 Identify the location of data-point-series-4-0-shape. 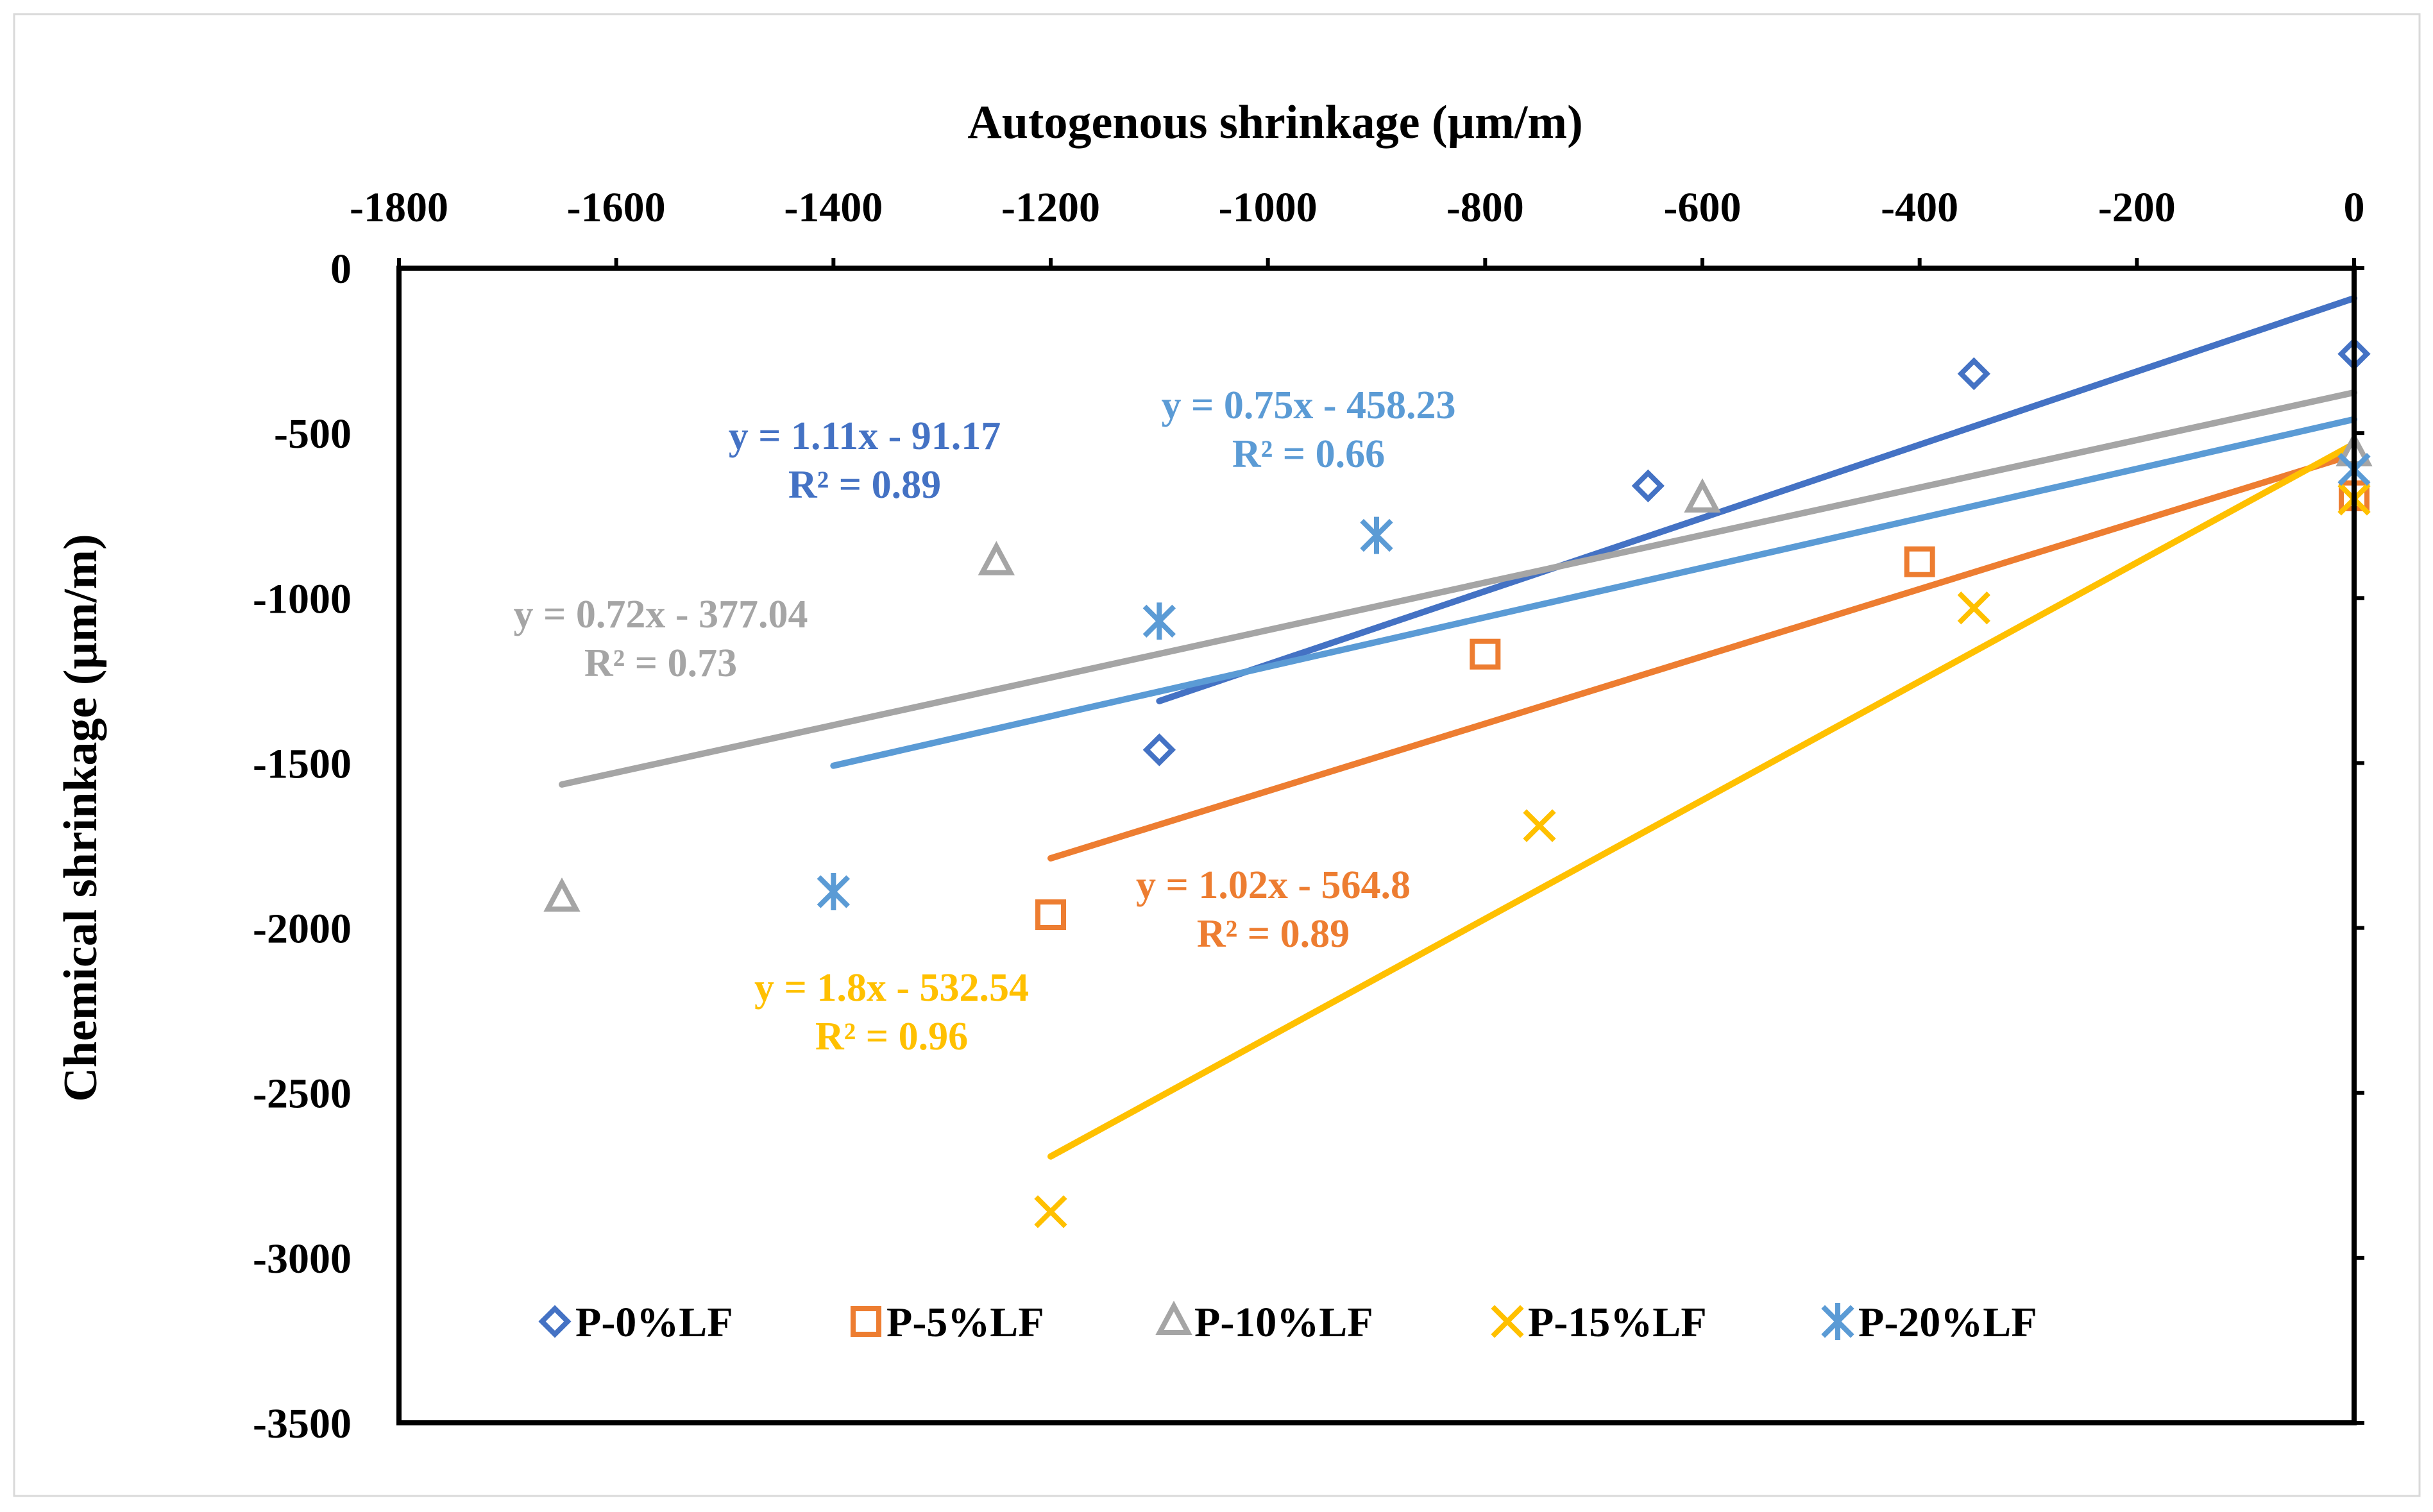
(833, 892).